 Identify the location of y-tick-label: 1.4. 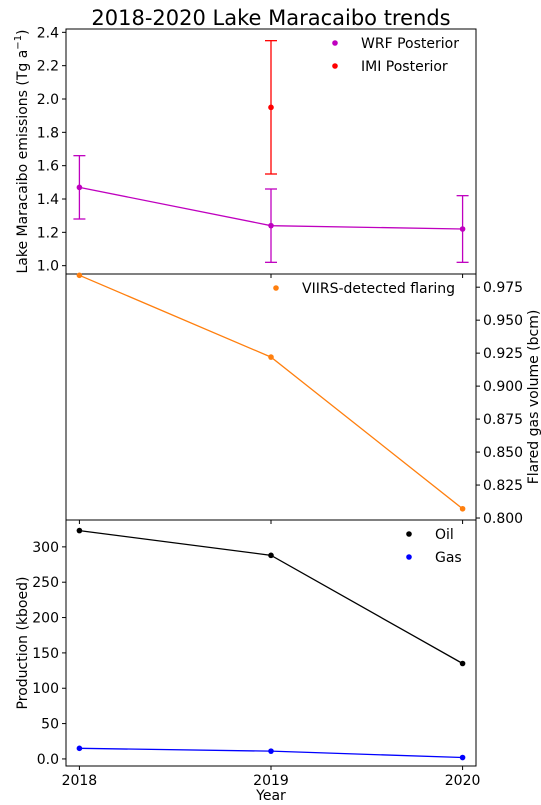
(48, 200).